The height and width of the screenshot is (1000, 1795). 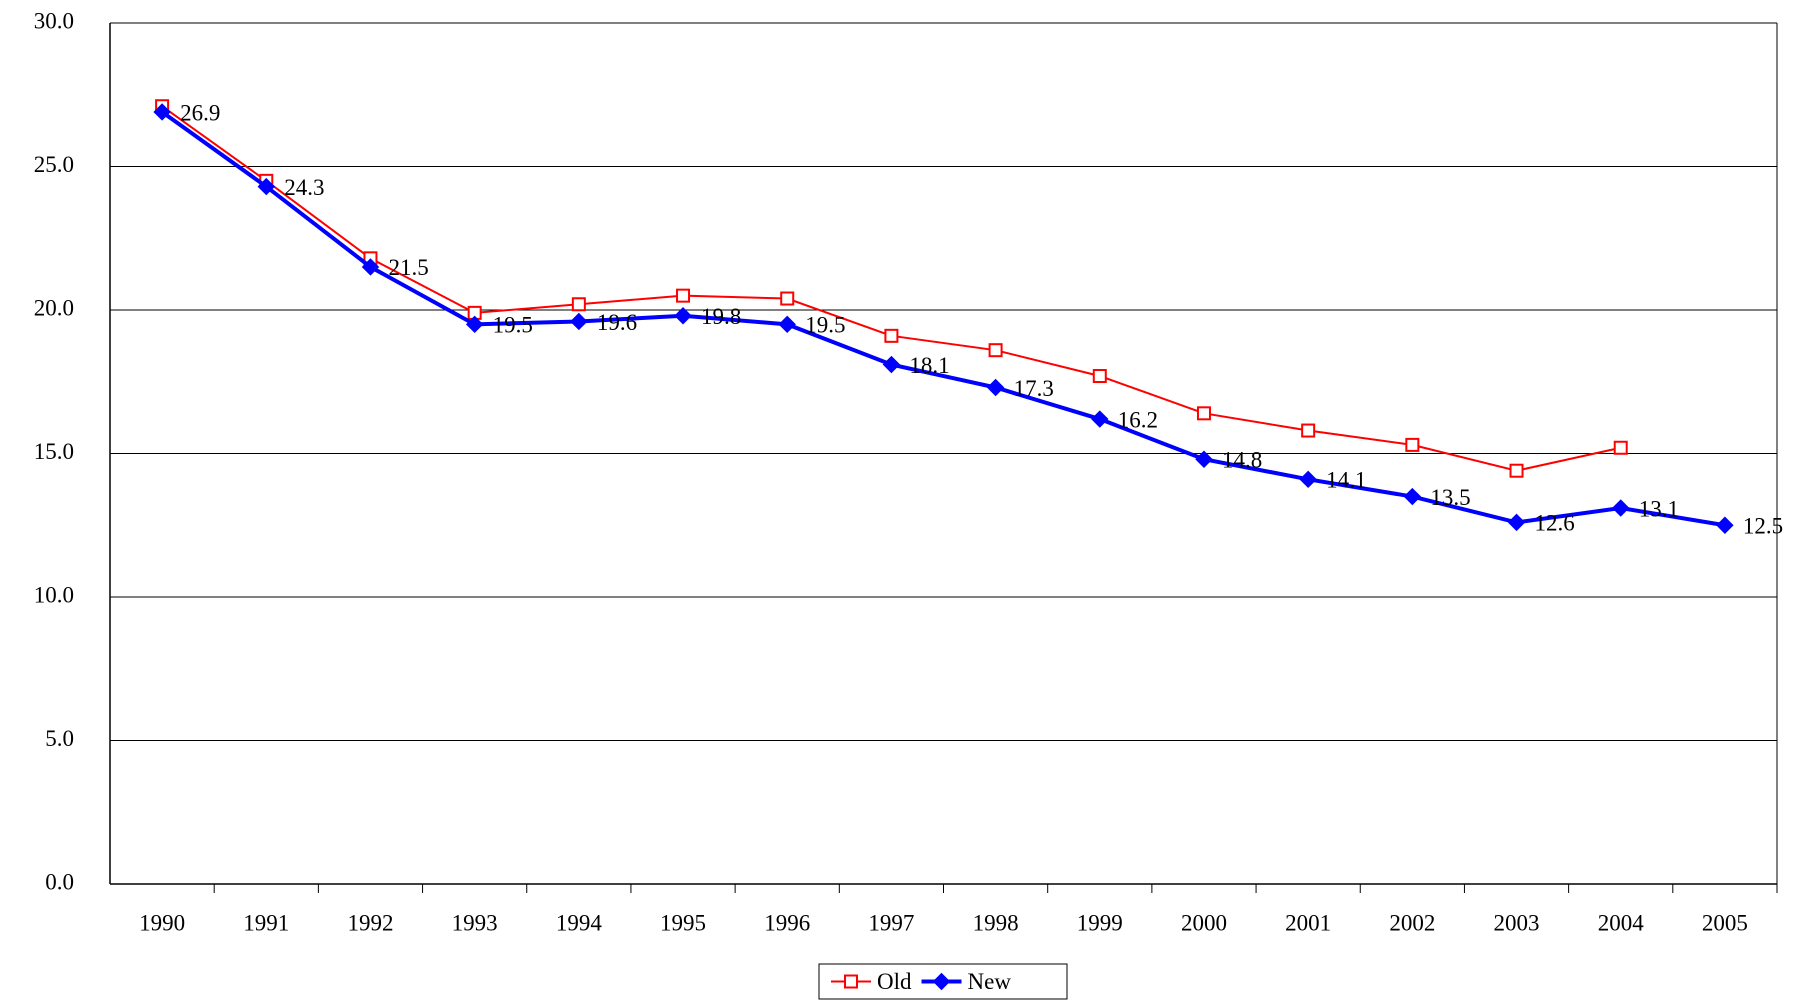 I want to click on x-tick-label: 2003, so click(x=1517, y=922).